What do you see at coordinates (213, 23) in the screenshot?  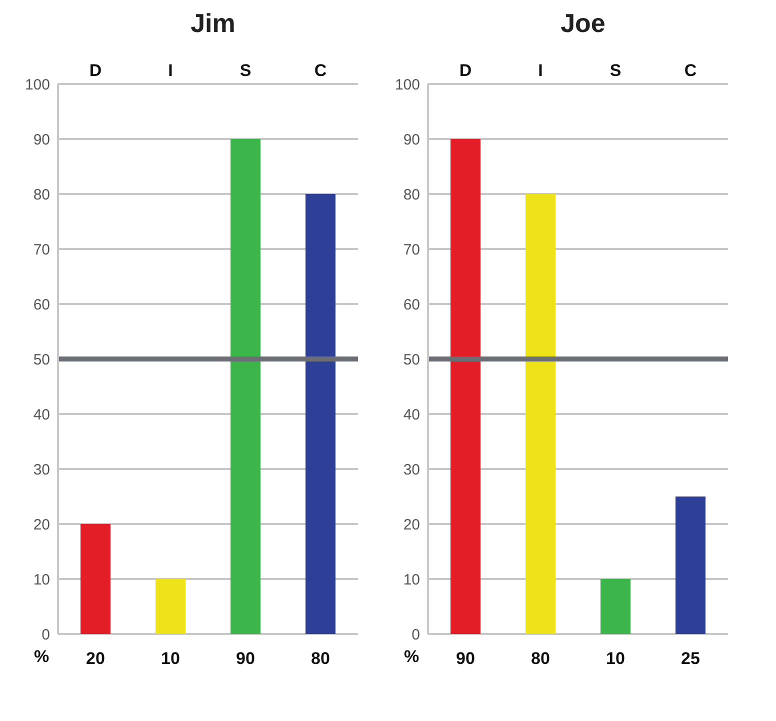 I see `chart-title: Jim` at bounding box center [213, 23].